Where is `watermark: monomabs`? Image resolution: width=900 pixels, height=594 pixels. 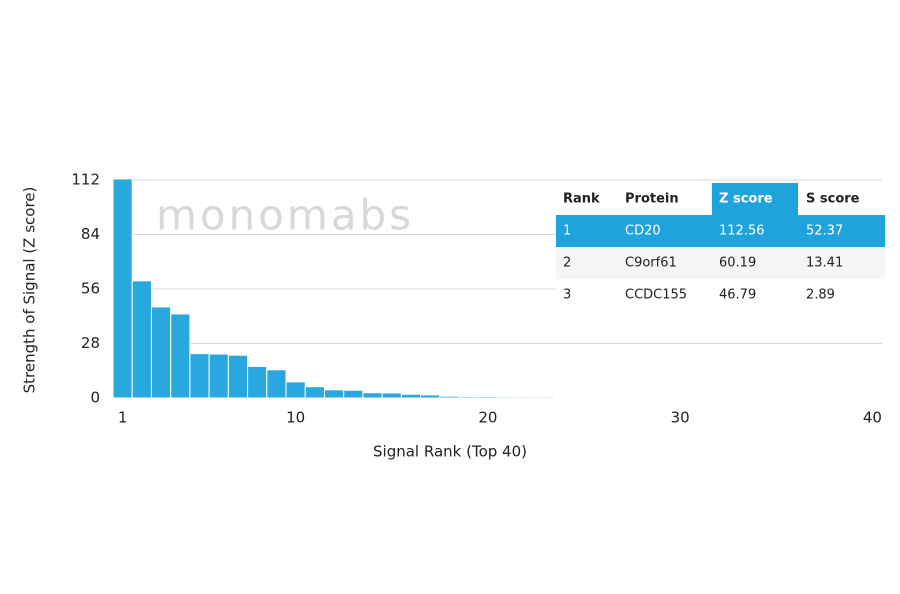 watermark: monomabs is located at coordinates (285, 215).